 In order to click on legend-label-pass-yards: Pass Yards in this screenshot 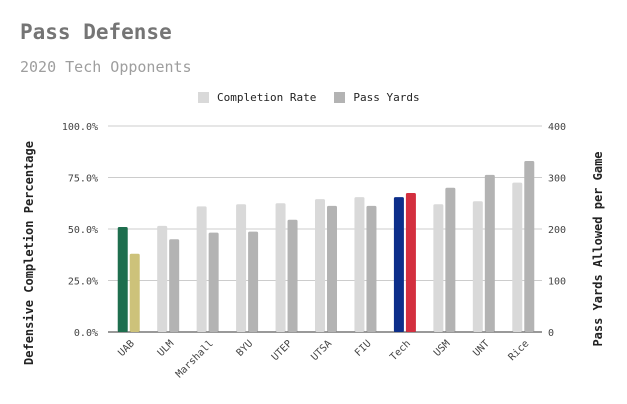, I will do `click(386, 97)`.